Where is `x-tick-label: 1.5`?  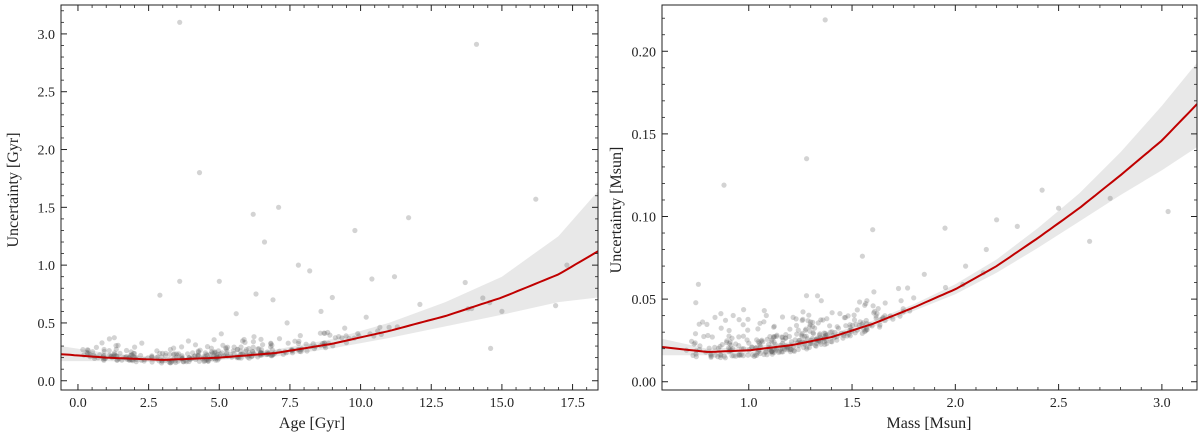
x-tick-label: 1.5 is located at coordinates (852, 403).